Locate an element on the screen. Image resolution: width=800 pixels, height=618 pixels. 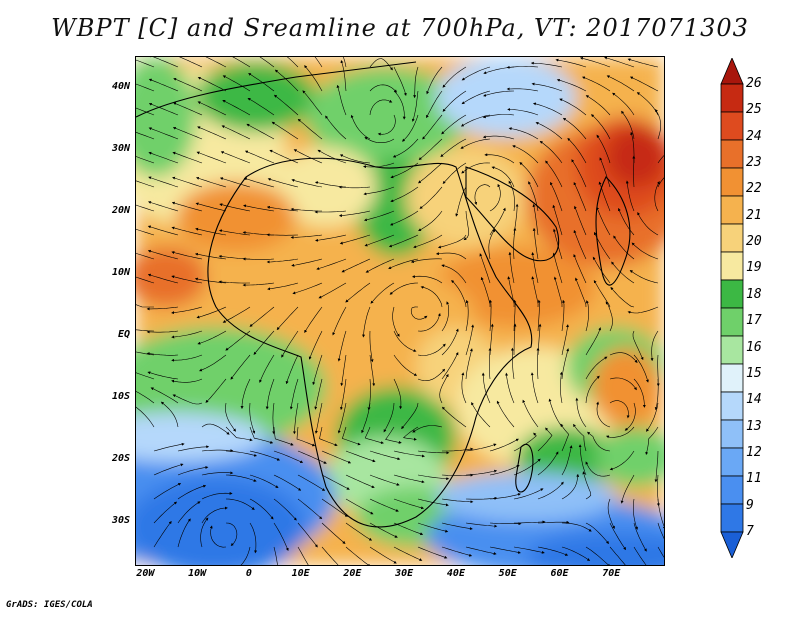
lon-tick-label: 40E is located at coordinates (455, 573).